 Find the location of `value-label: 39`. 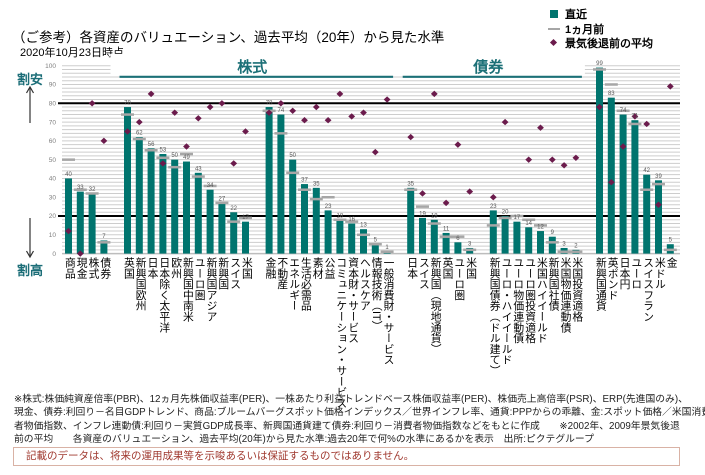

value-label: 39 is located at coordinates (658, 177).